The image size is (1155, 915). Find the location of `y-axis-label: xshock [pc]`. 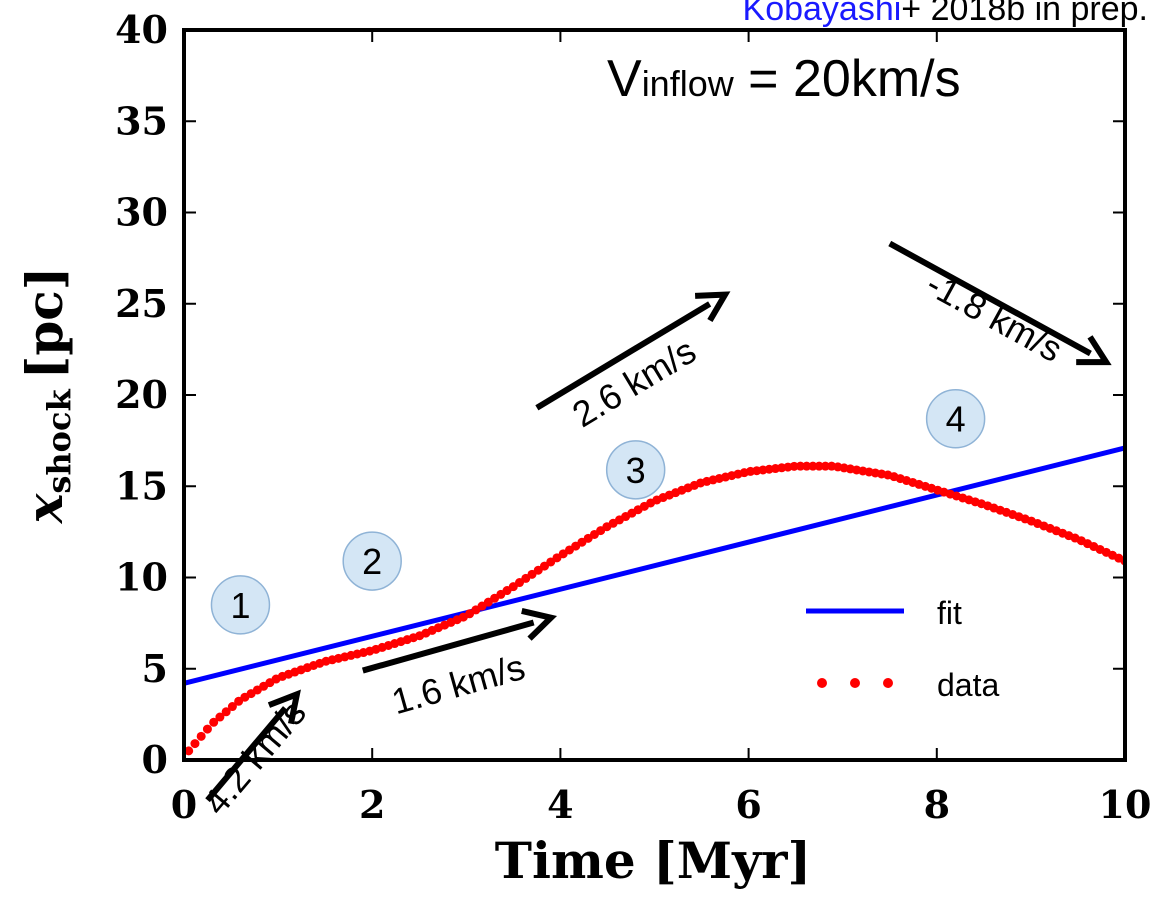

y-axis-label: xshock [pc] is located at coordinates (46, 396).